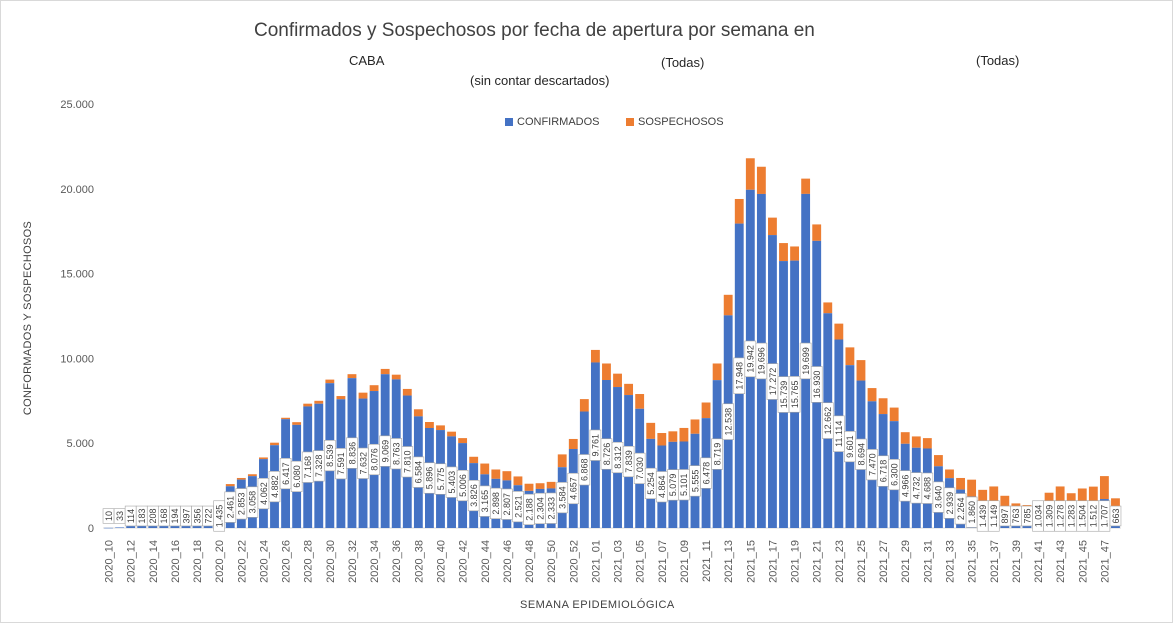  I want to click on data-label: 5.403, so click(451, 482).